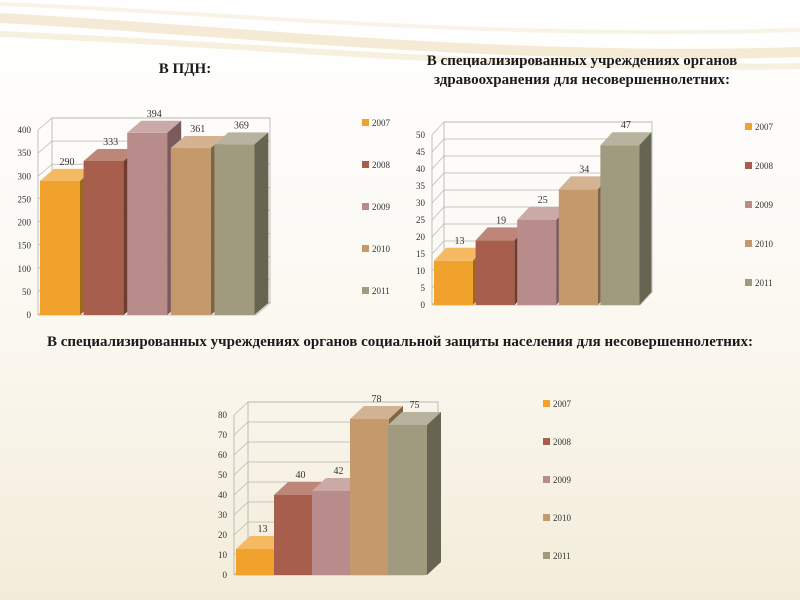 The height and width of the screenshot is (600, 800). What do you see at coordinates (67, 162) in the screenshot?
I see `data-label: 290` at bounding box center [67, 162].